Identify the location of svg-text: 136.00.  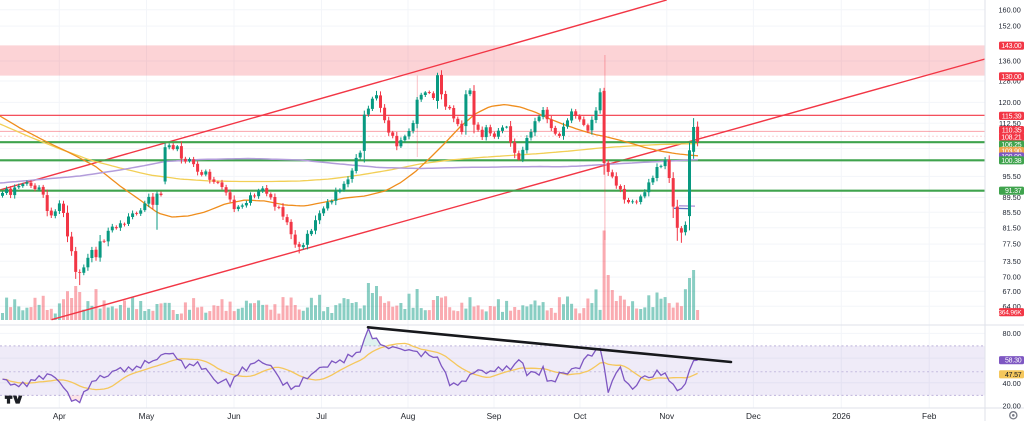
(1009, 61).